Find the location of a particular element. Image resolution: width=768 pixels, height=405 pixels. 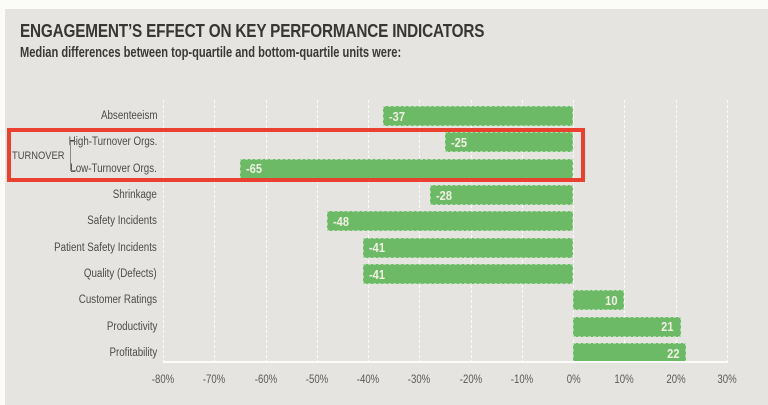

gridline--50% is located at coordinates (317, 231).